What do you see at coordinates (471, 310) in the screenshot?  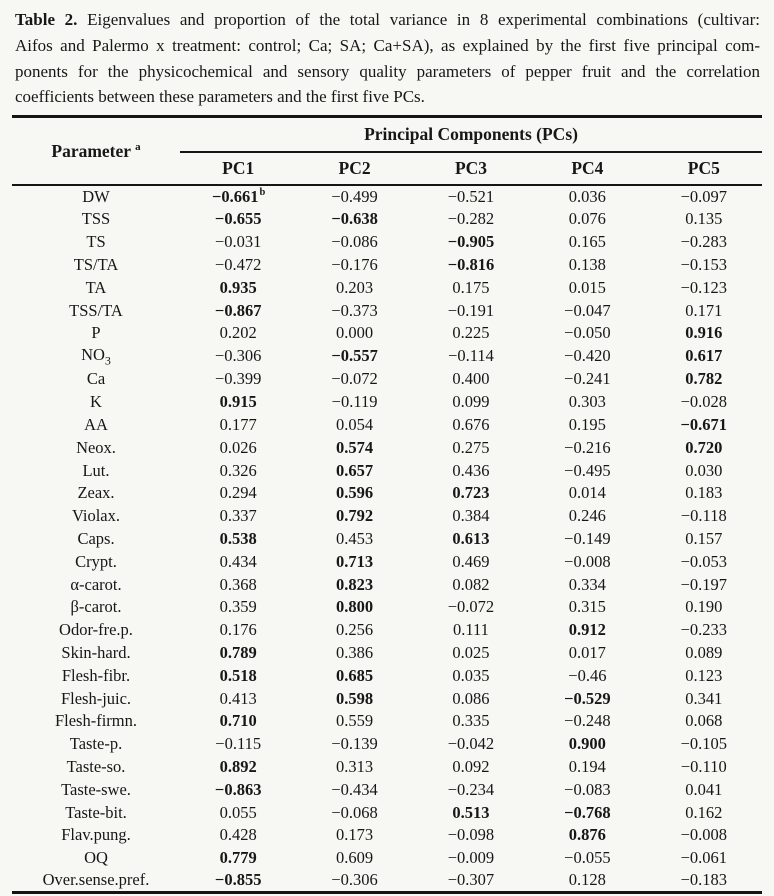 I see `loading-value-cell: −0.191` at bounding box center [471, 310].